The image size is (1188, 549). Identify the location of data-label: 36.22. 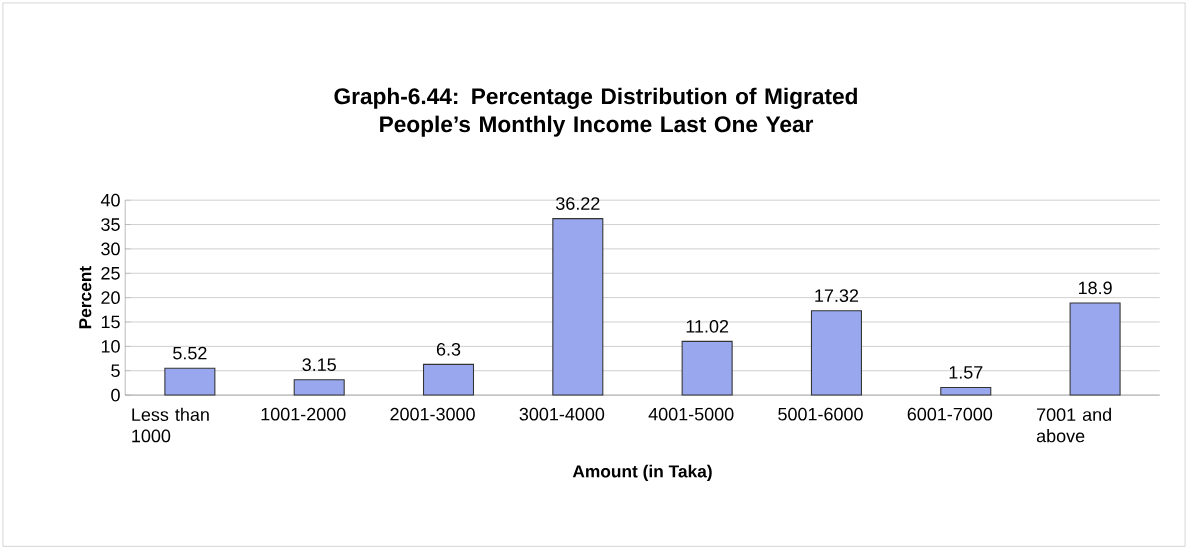
(578, 203).